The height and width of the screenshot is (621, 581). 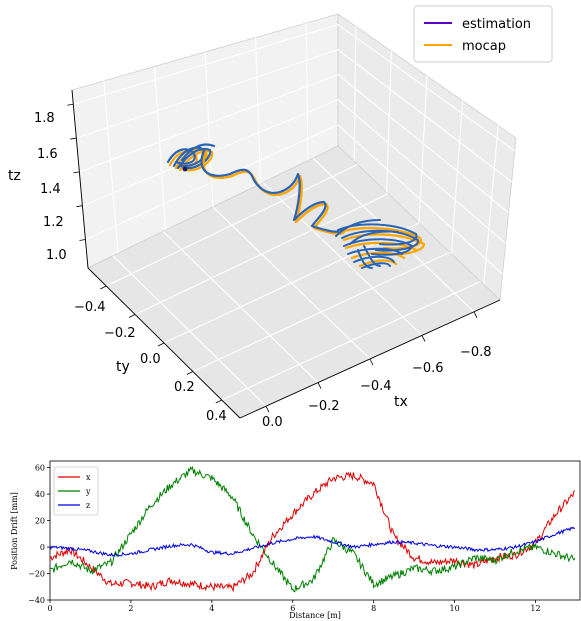 I want to click on z-axis-line, so click(x=80, y=179).